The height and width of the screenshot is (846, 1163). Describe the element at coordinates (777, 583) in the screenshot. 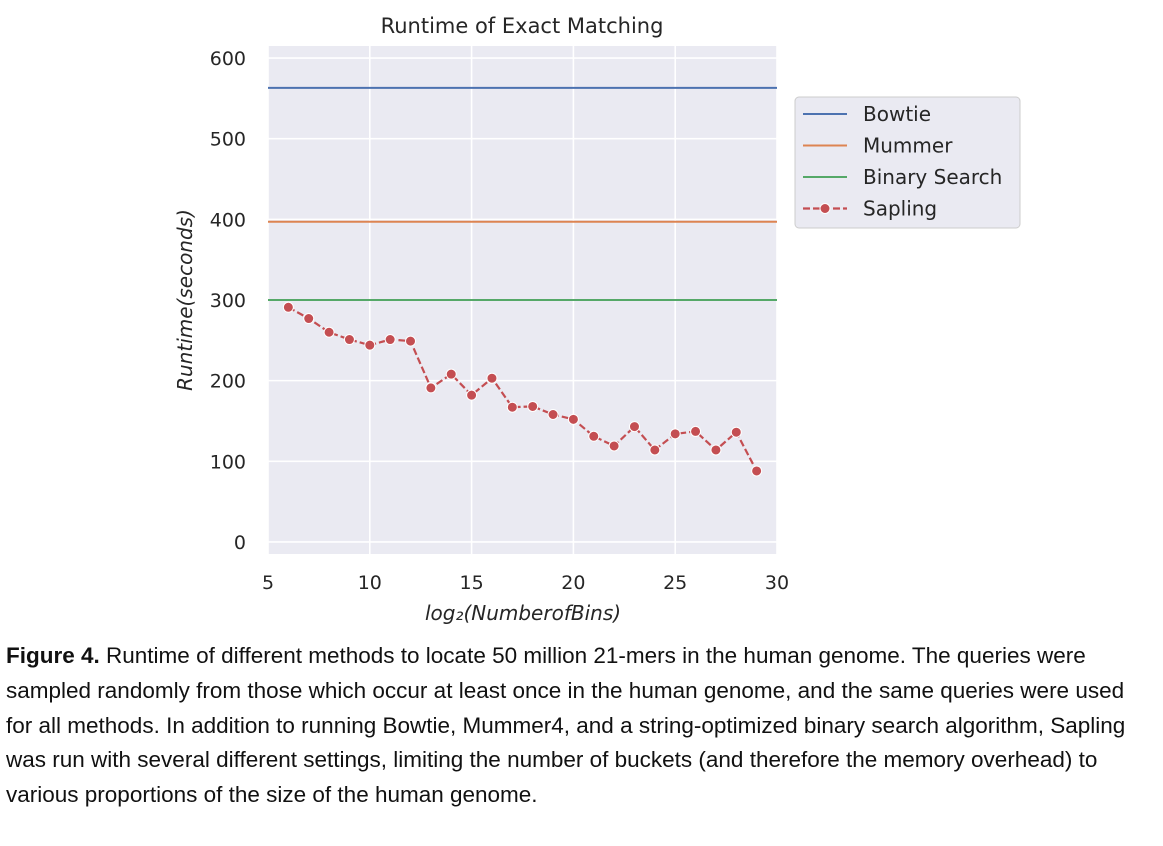

I see `x-tick-label: 30` at that location.